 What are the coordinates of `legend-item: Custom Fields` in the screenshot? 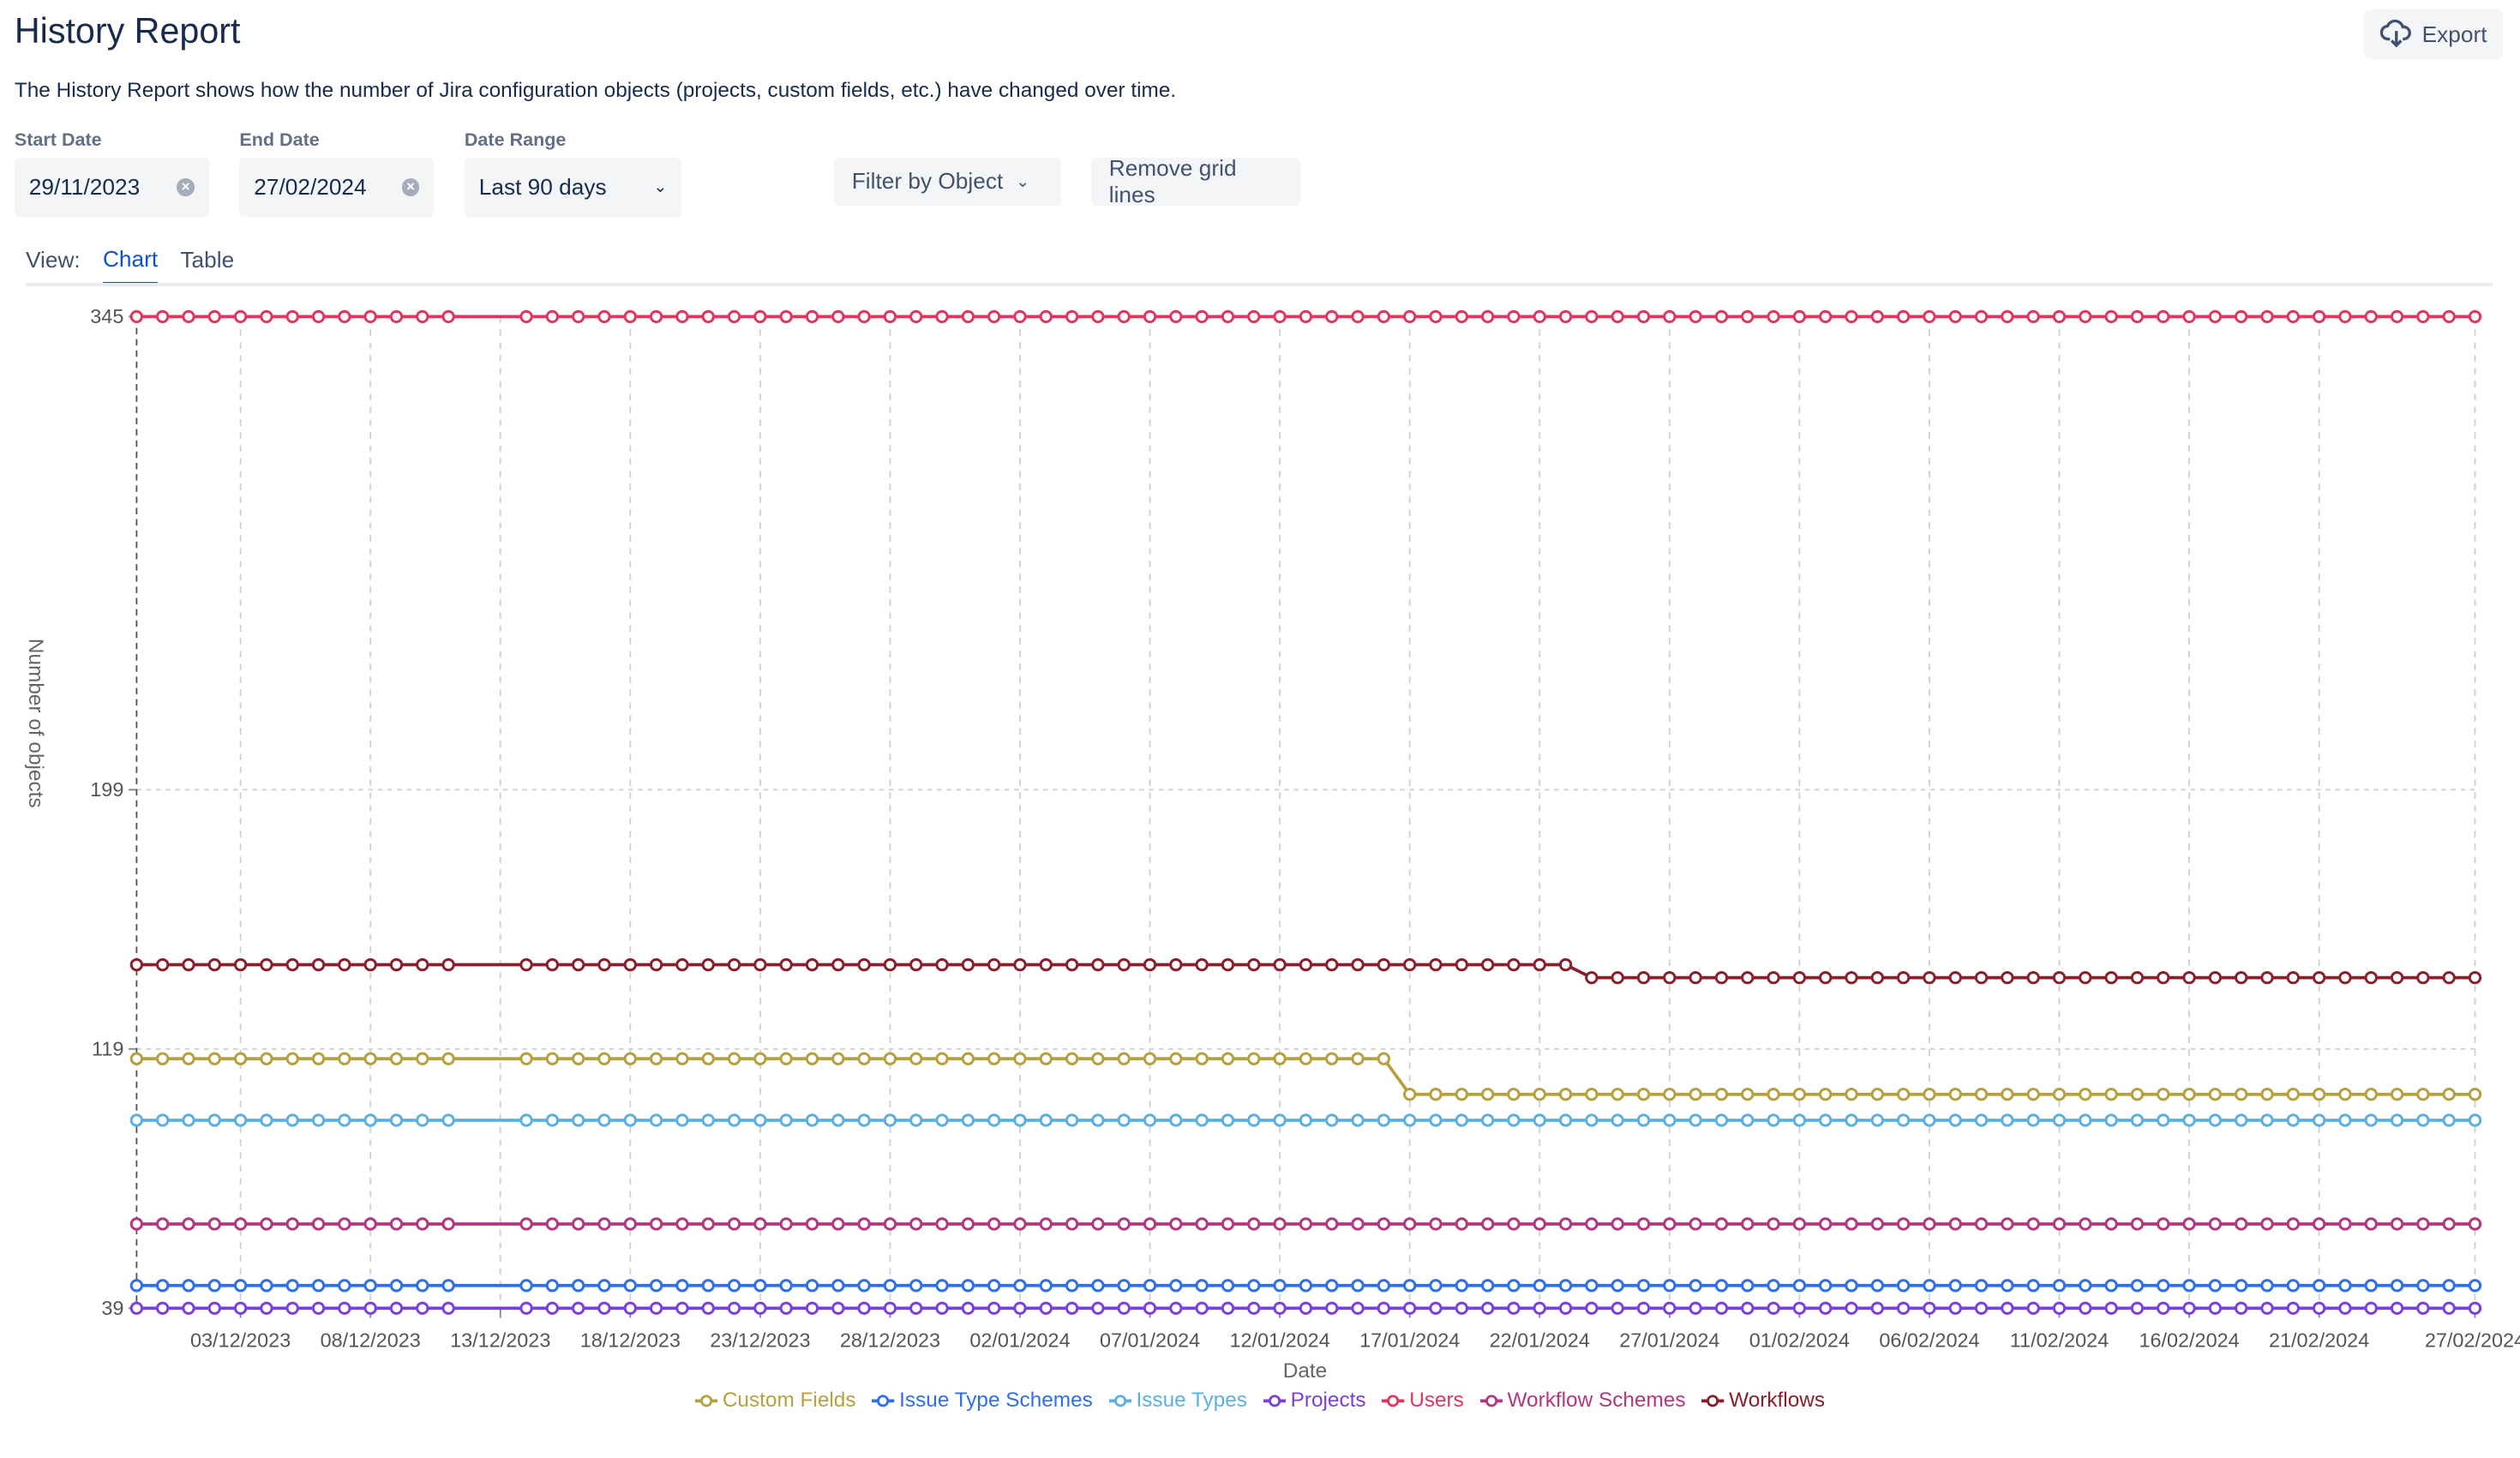 It's located at (775, 1401).